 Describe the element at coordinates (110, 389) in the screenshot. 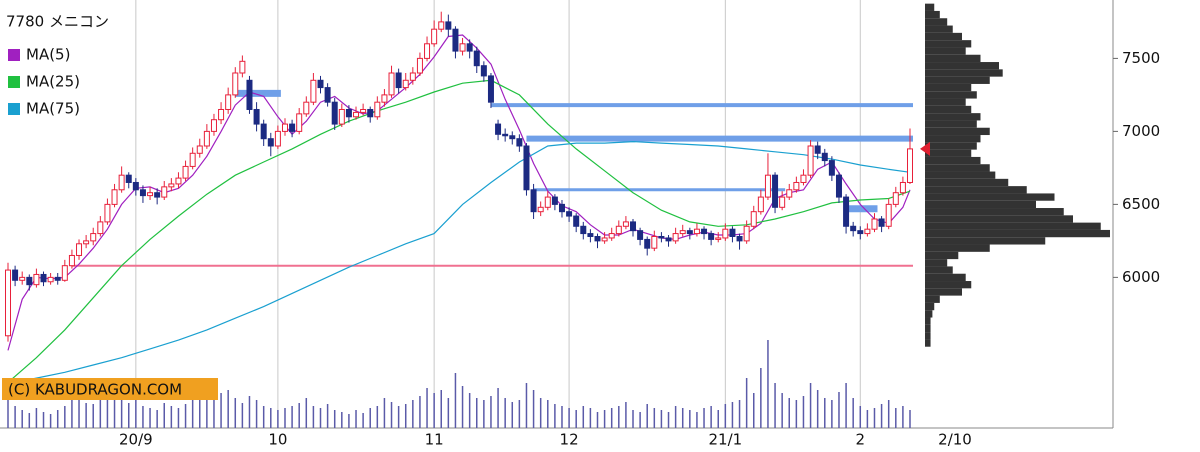

I see `watermark-box` at that location.